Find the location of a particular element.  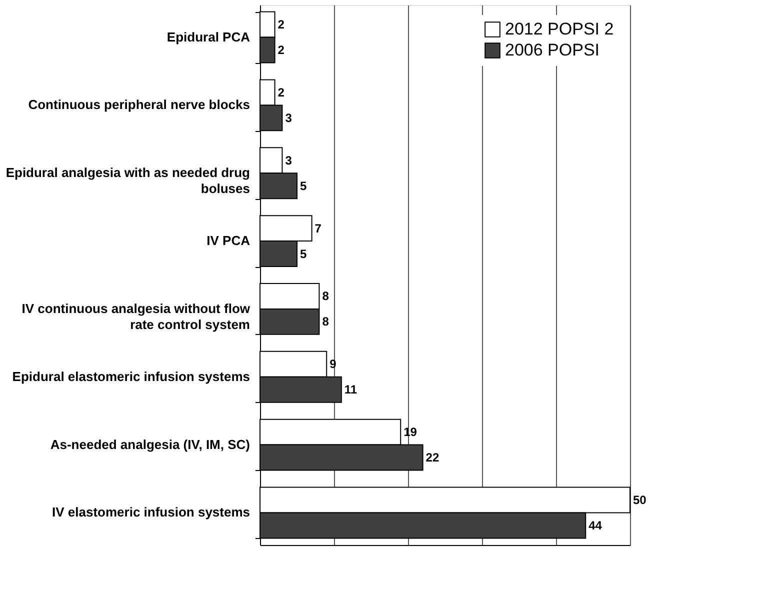

y-tick-label: IV elastomeric infusion systems is located at coordinates (151, 512).